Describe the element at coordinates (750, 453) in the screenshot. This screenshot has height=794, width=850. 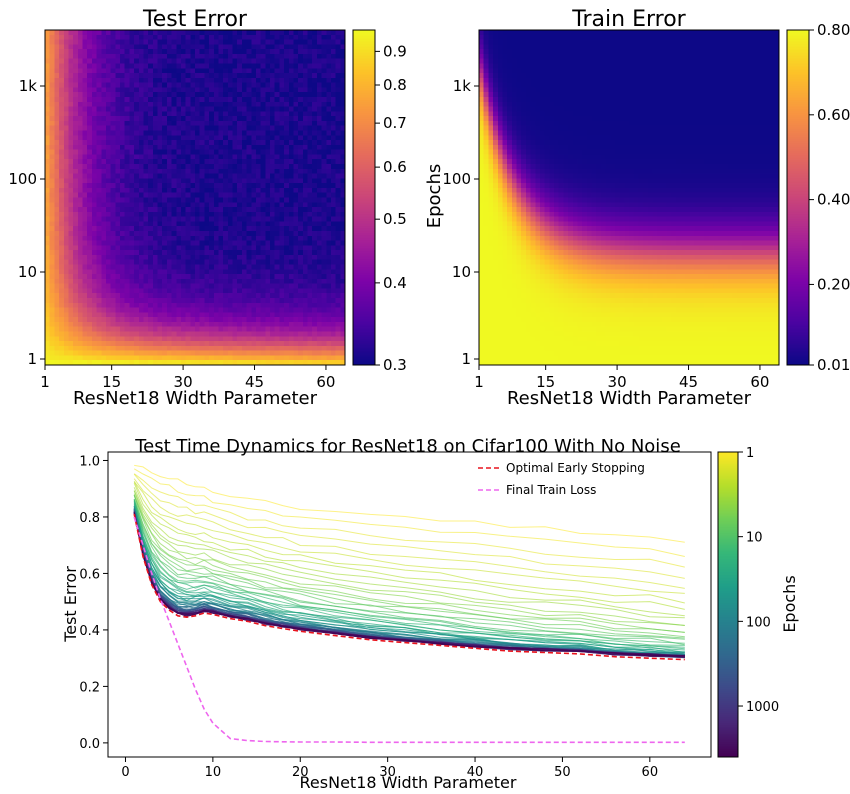
I see `colorbar-tick-label: 1` at that location.